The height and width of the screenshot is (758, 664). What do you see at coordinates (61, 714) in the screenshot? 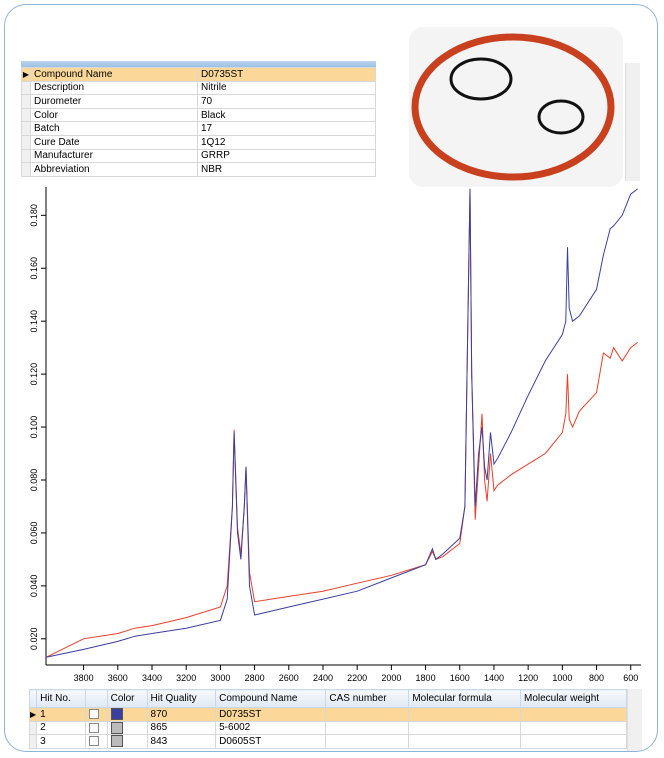
I see `hit-no: 1` at bounding box center [61, 714].